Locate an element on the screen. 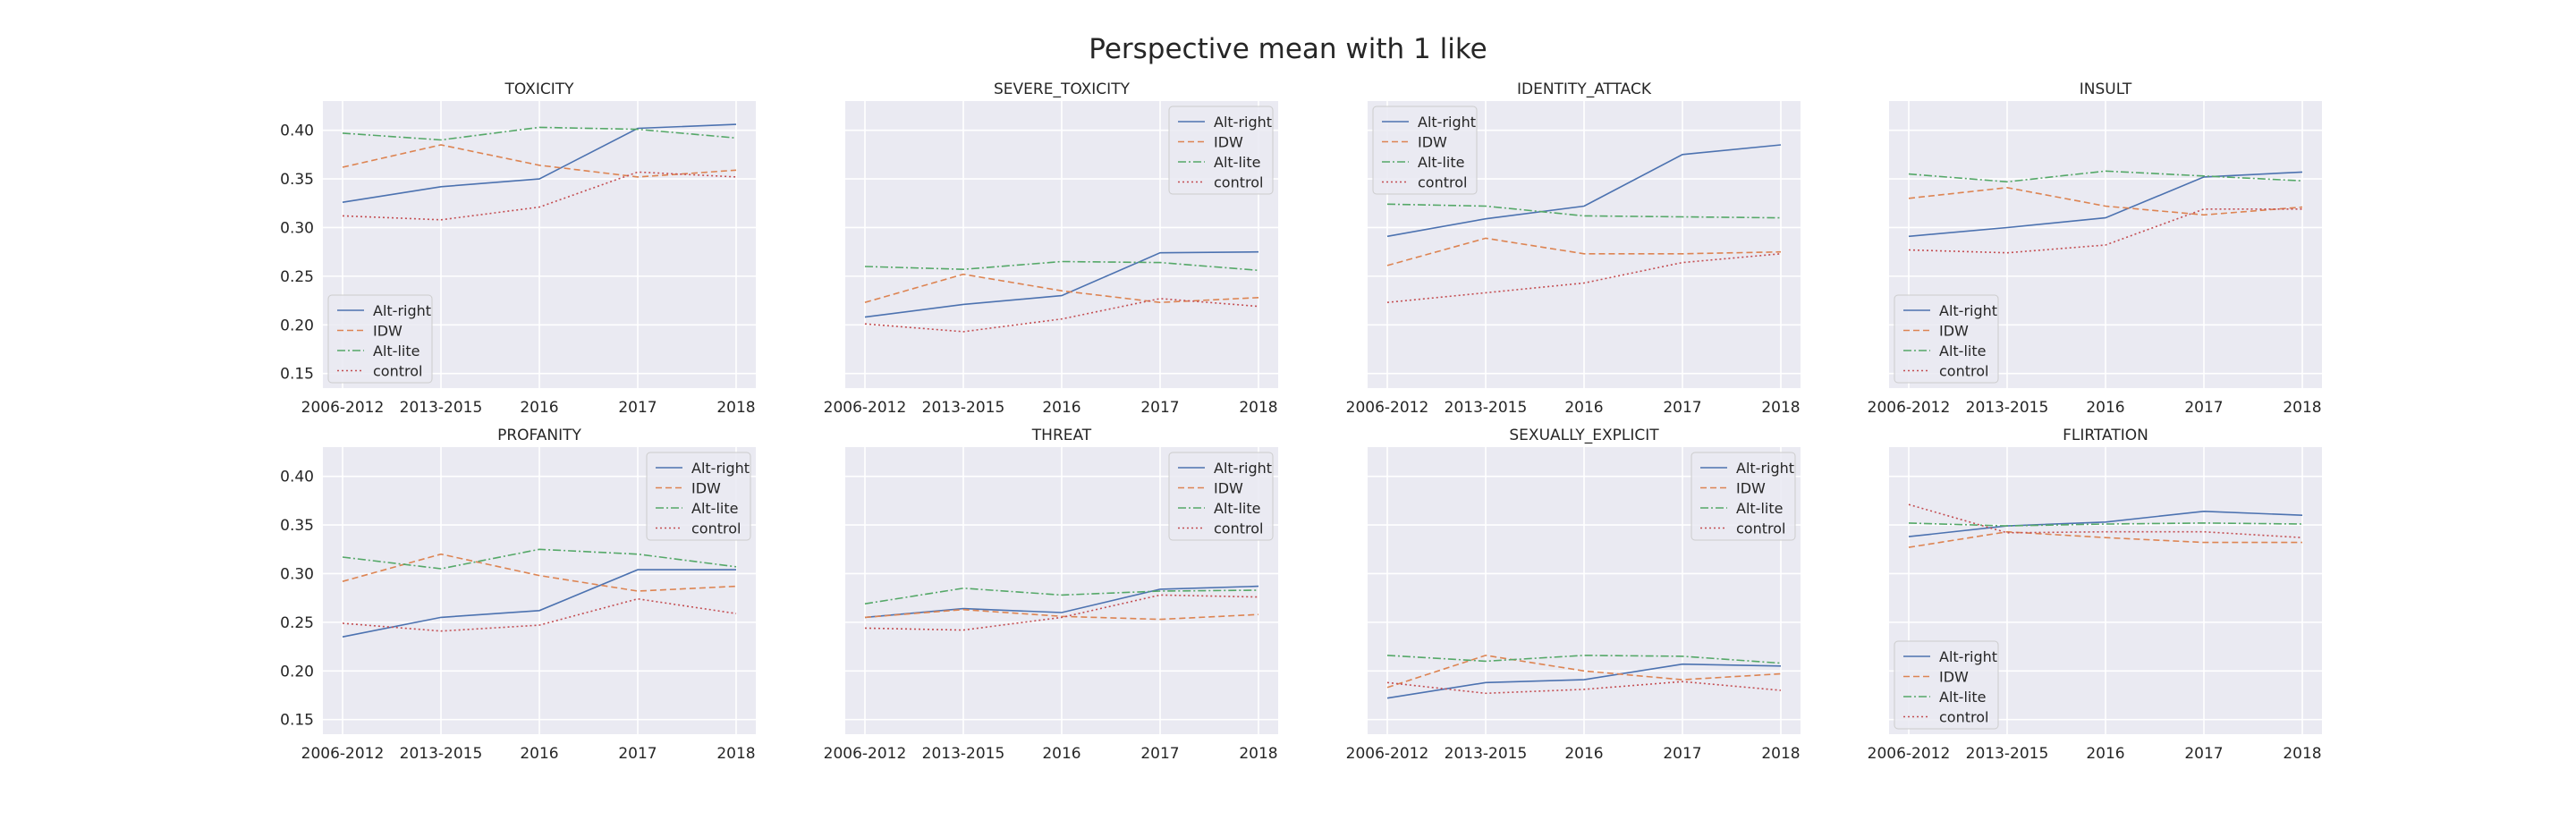 This screenshot has height=837, width=2576. subplot-title: INSULT is located at coordinates (2106, 89).